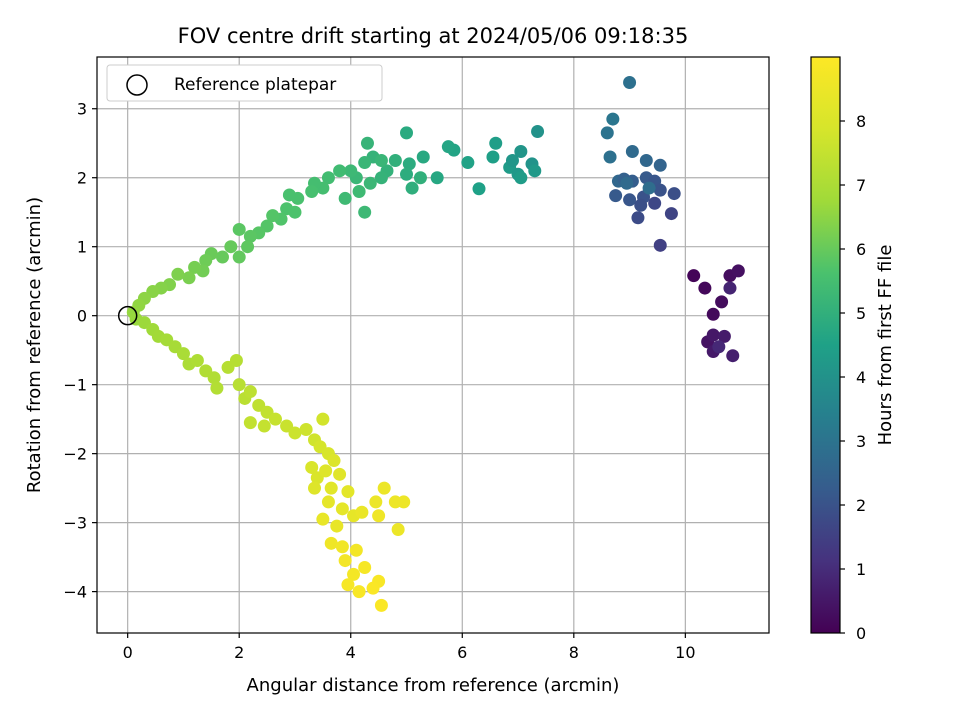  I want to click on legend-label: Reference platepar, so click(255, 85).